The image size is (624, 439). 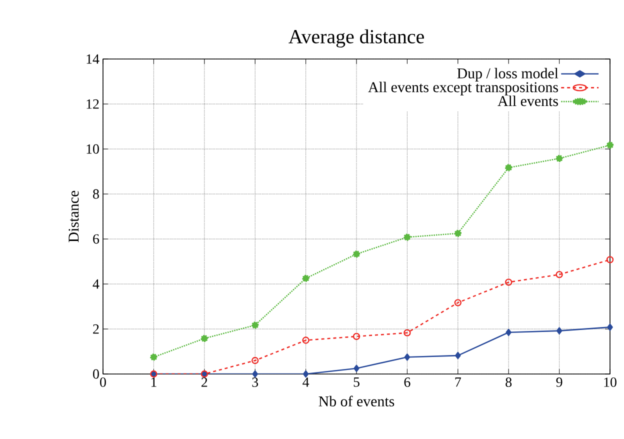 What do you see at coordinates (407, 382) in the screenshot?
I see `x-tick-label: 6` at bounding box center [407, 382].